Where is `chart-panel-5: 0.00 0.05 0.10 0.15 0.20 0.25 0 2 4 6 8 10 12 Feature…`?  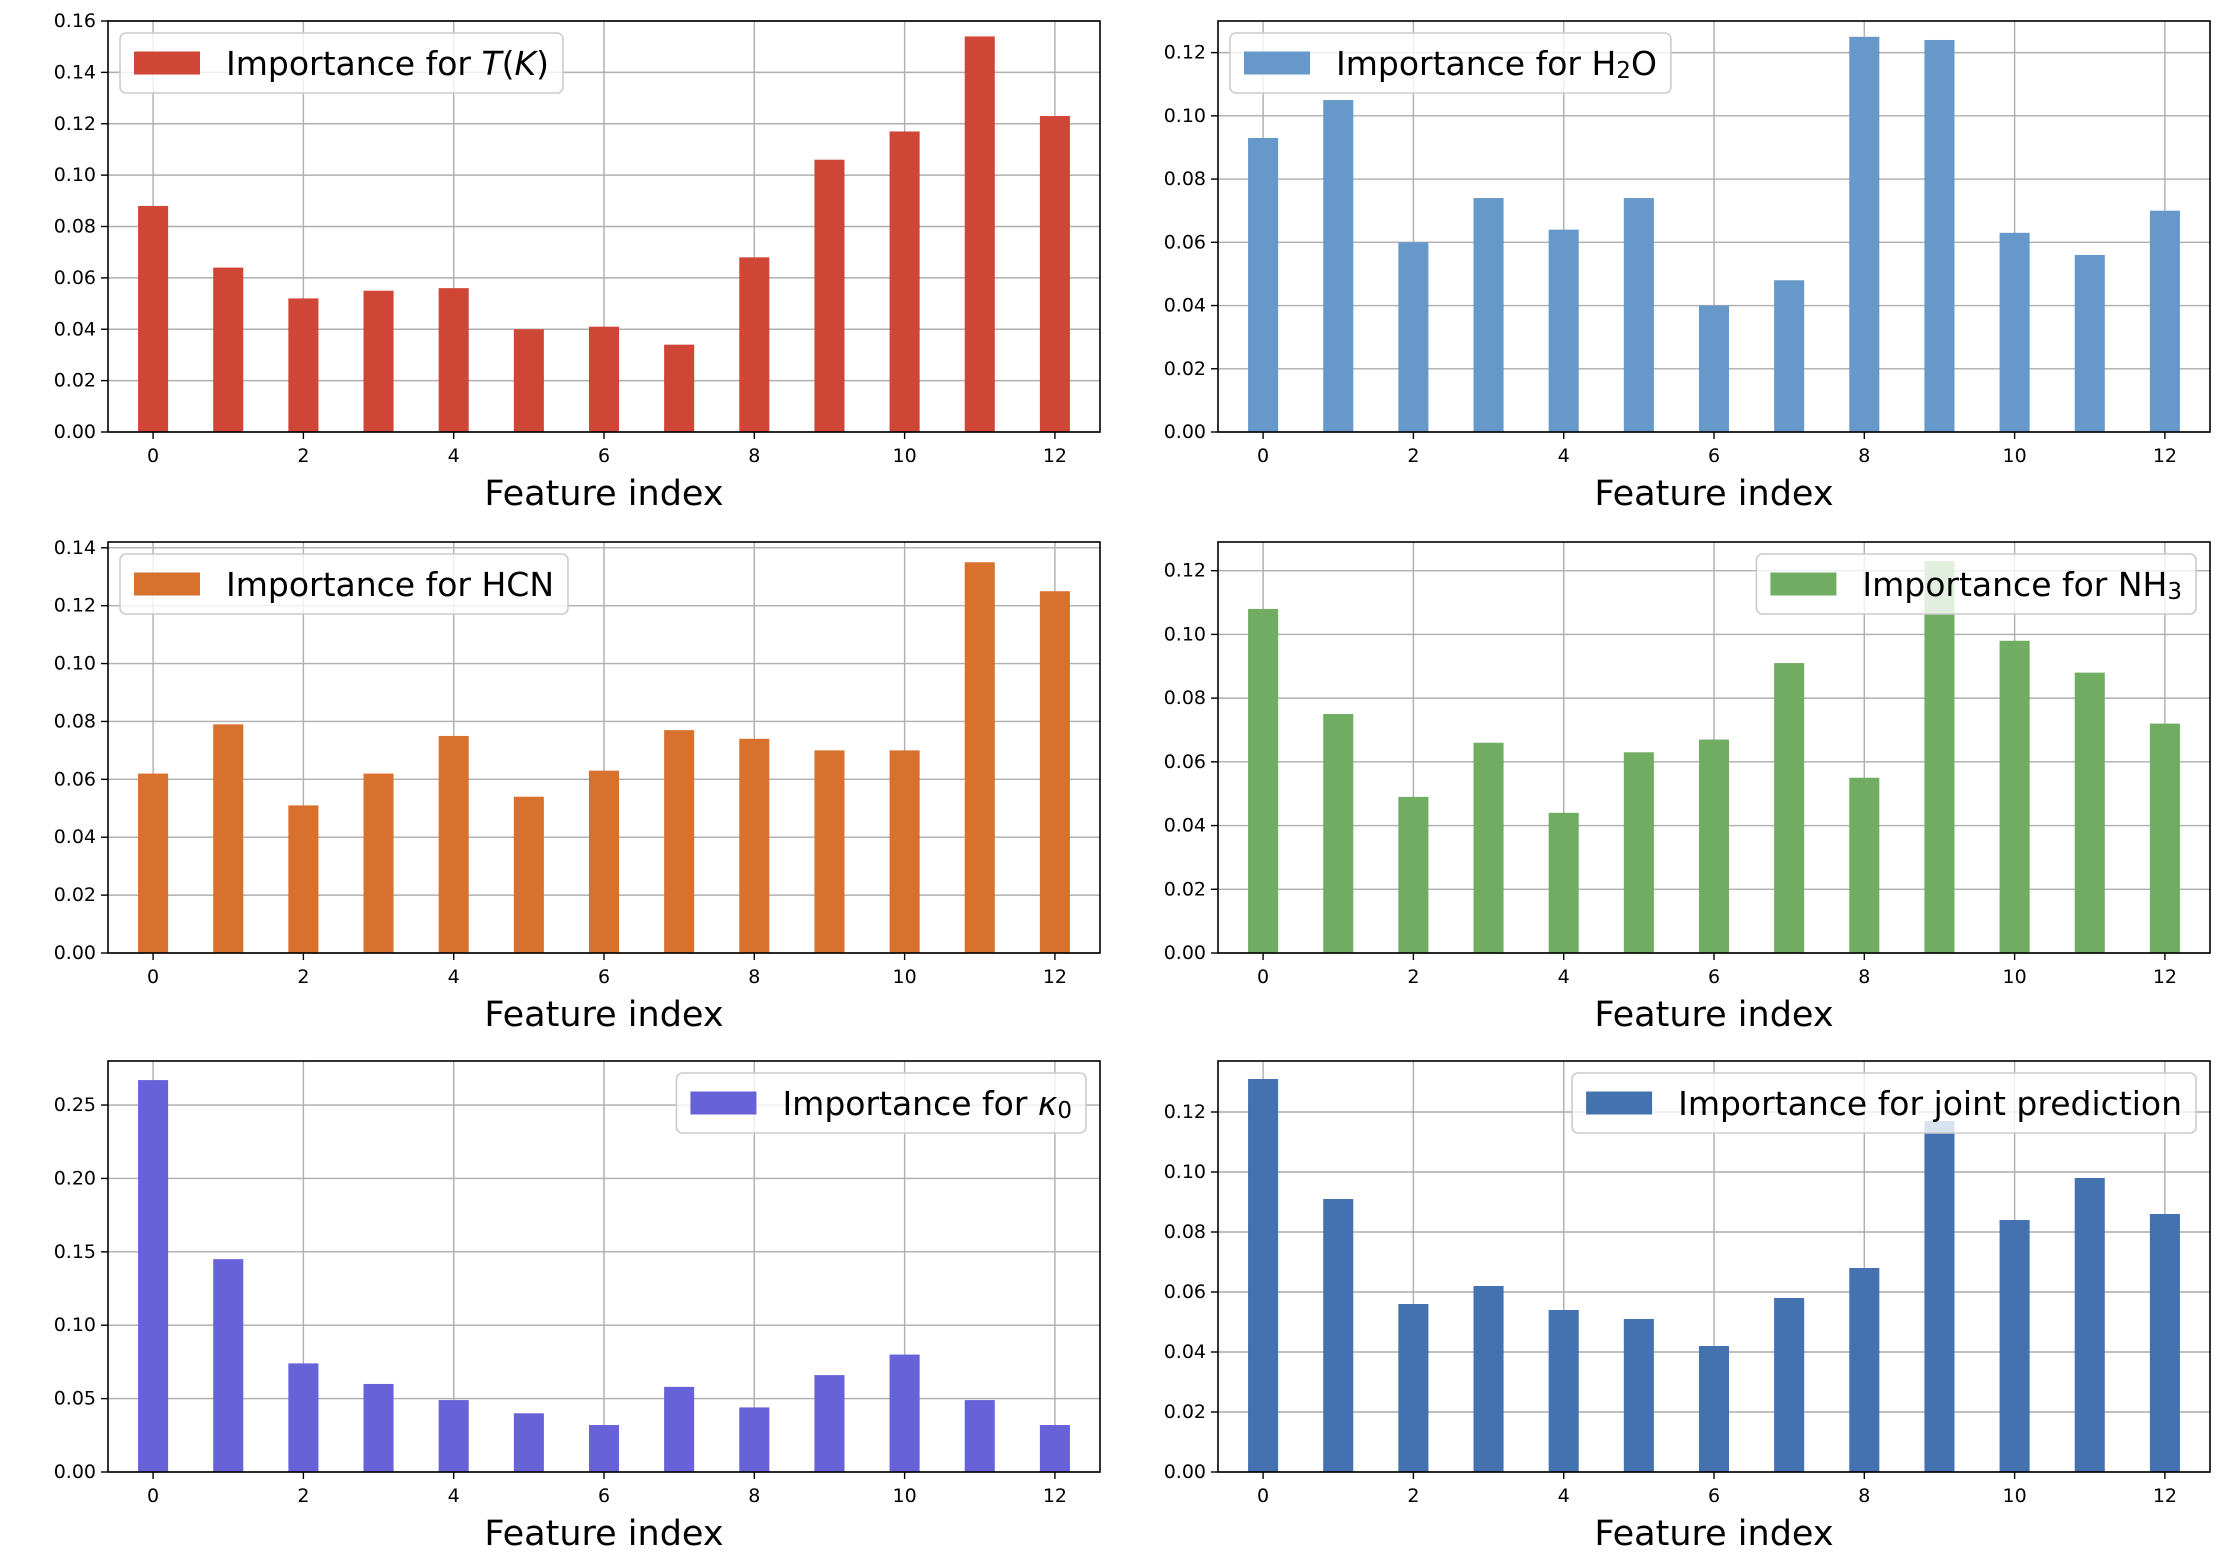
chart-panel-5: 0.00 0.05 0.10 0.15 0.20 0.25 0 2 4 6 8 10 12 Feature… is located at coordinates (577, 1307).